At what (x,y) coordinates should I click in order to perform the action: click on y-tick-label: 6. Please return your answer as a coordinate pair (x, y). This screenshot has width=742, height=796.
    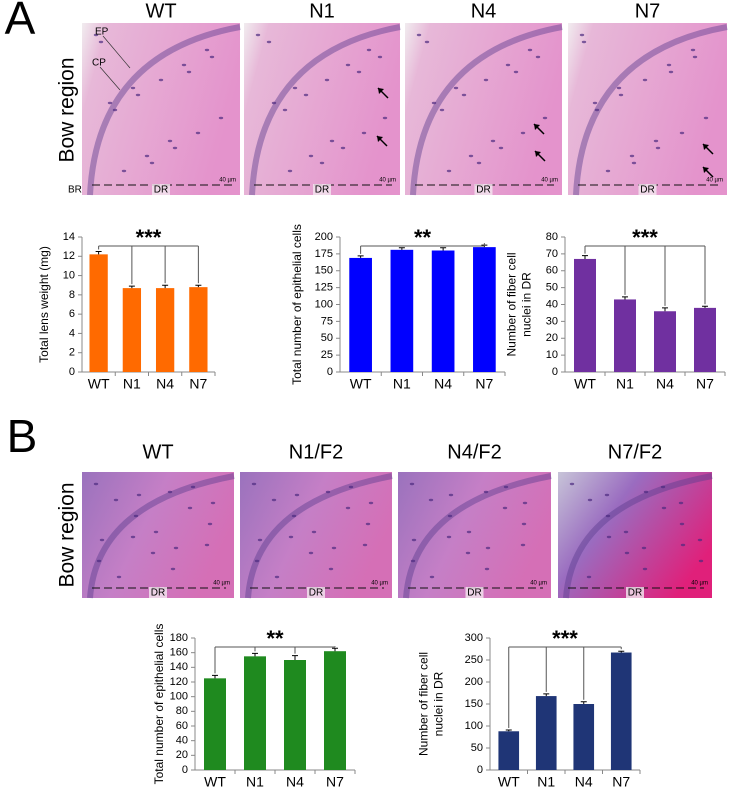
    Looking at the image, I should click on (72, 314).